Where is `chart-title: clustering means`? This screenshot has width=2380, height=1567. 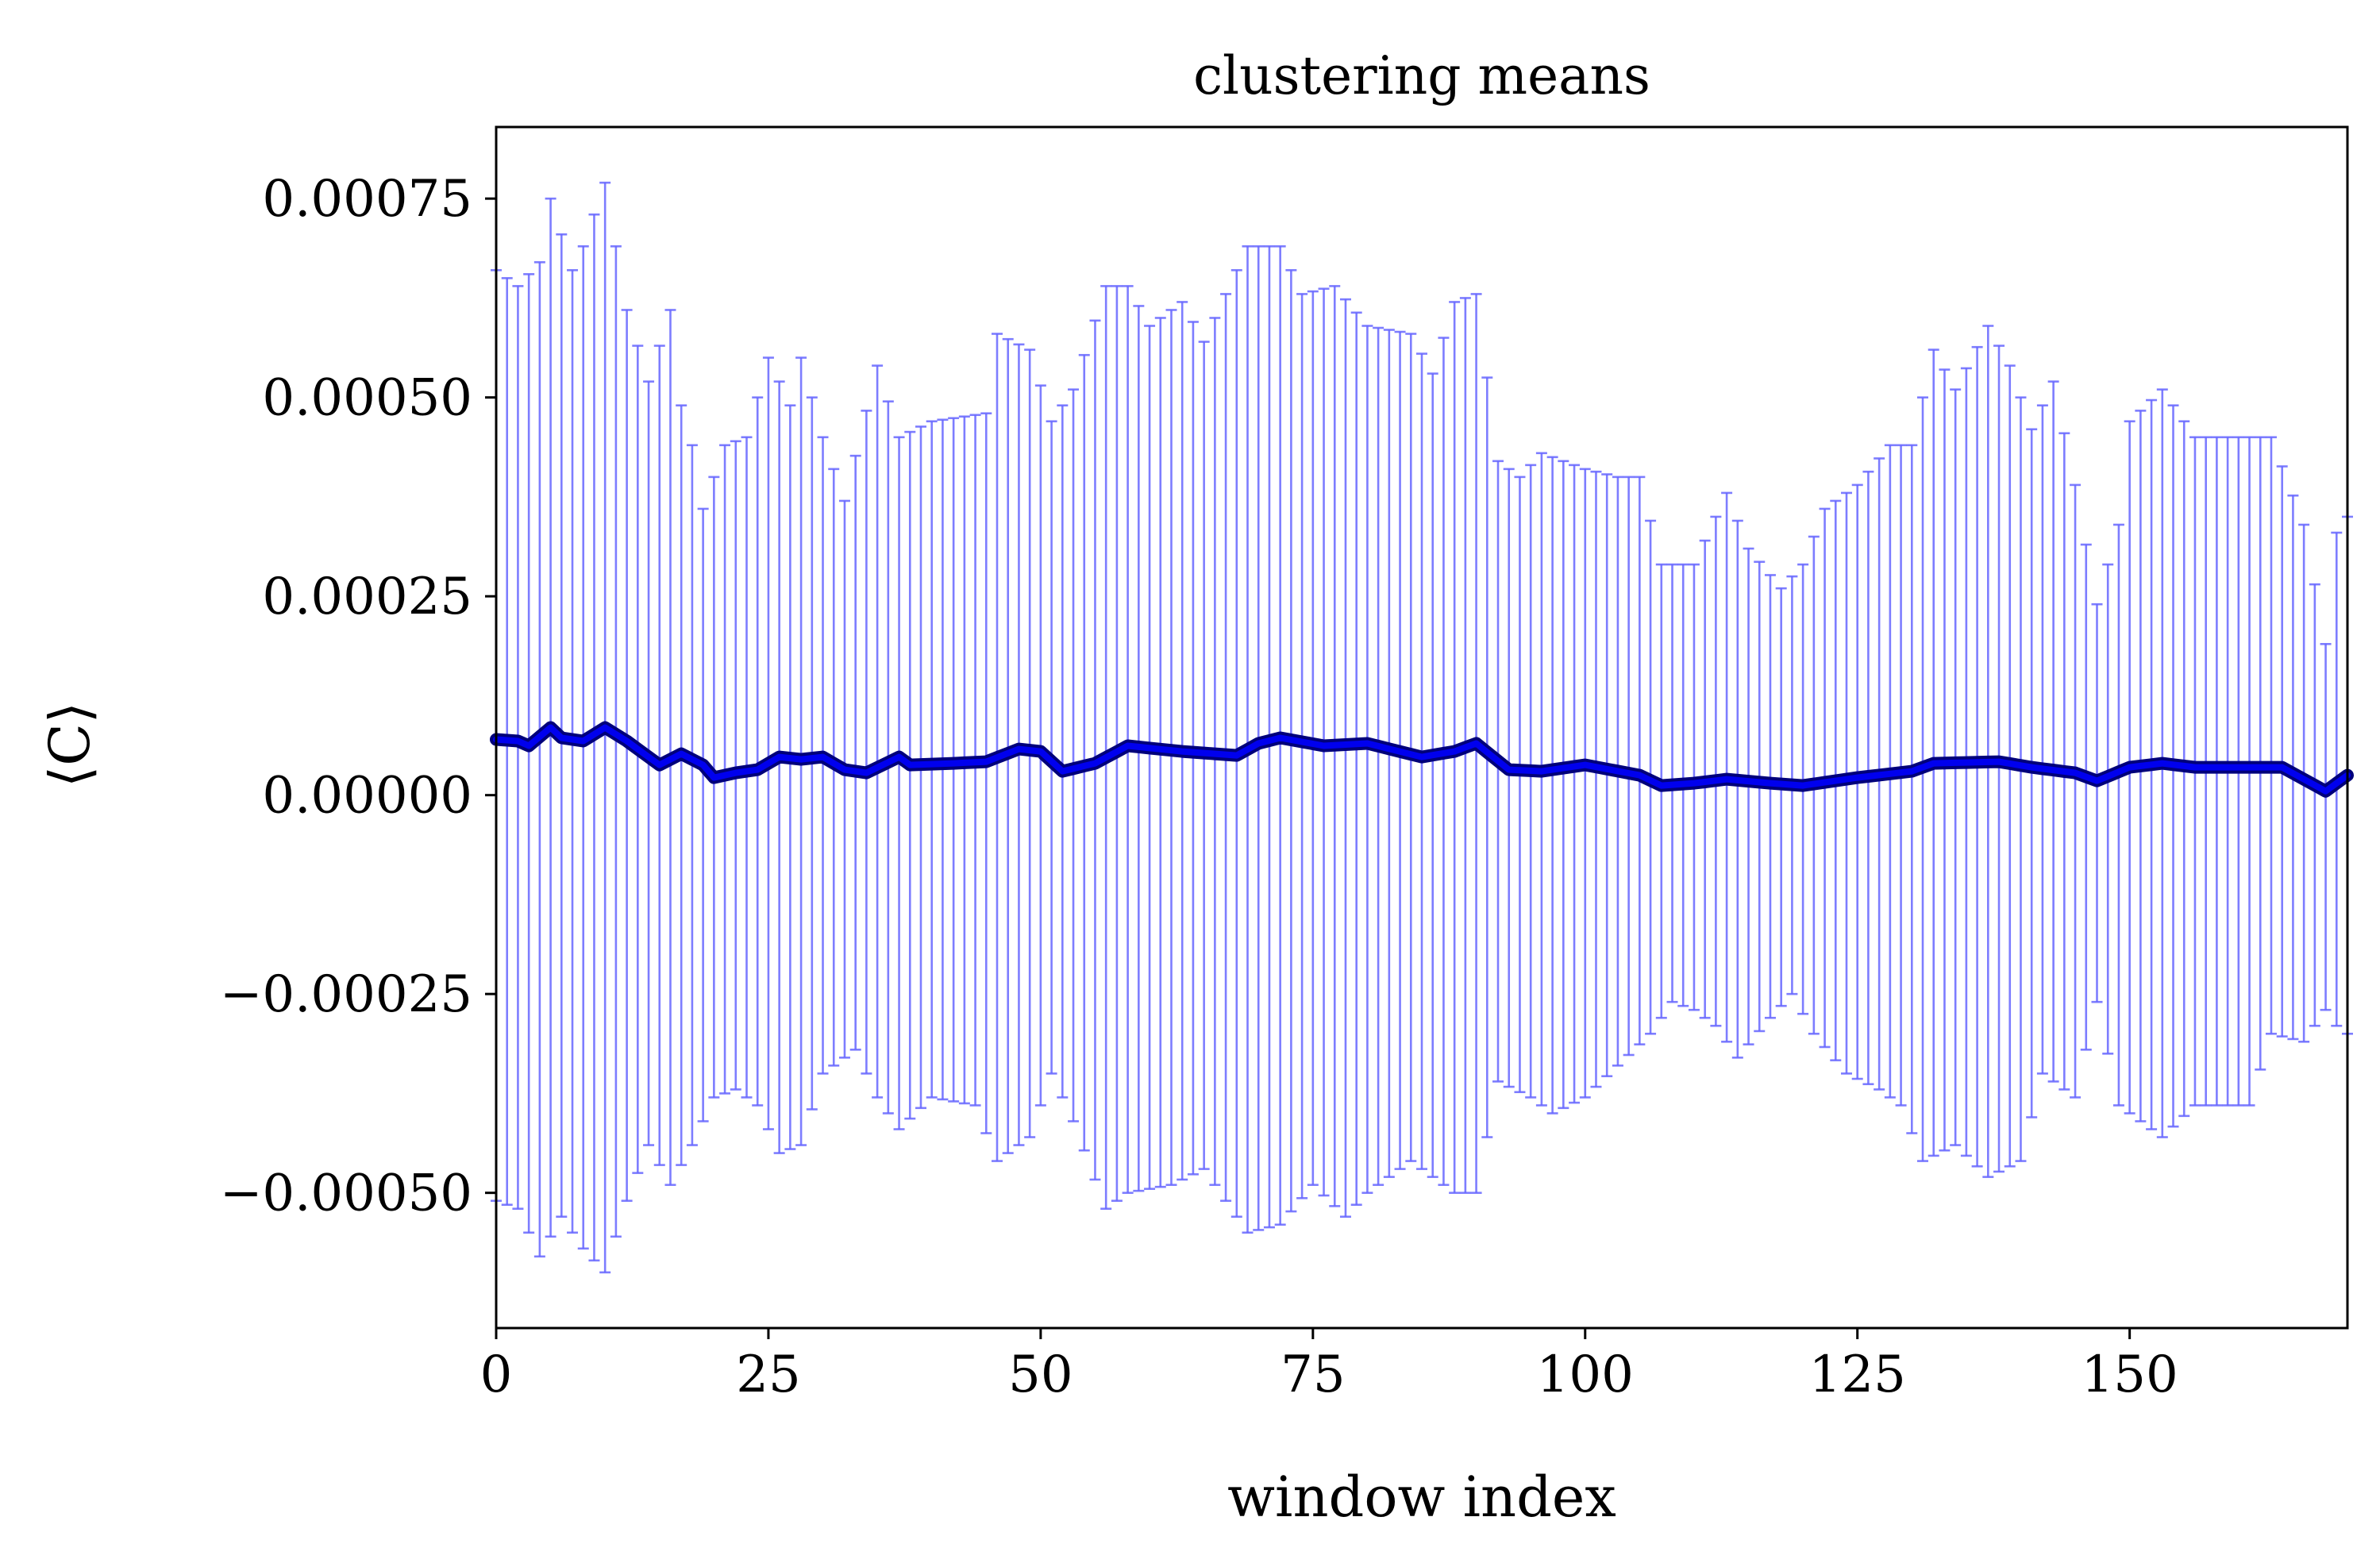
chart-title: clustering means is located at coordinates (1421, 75).